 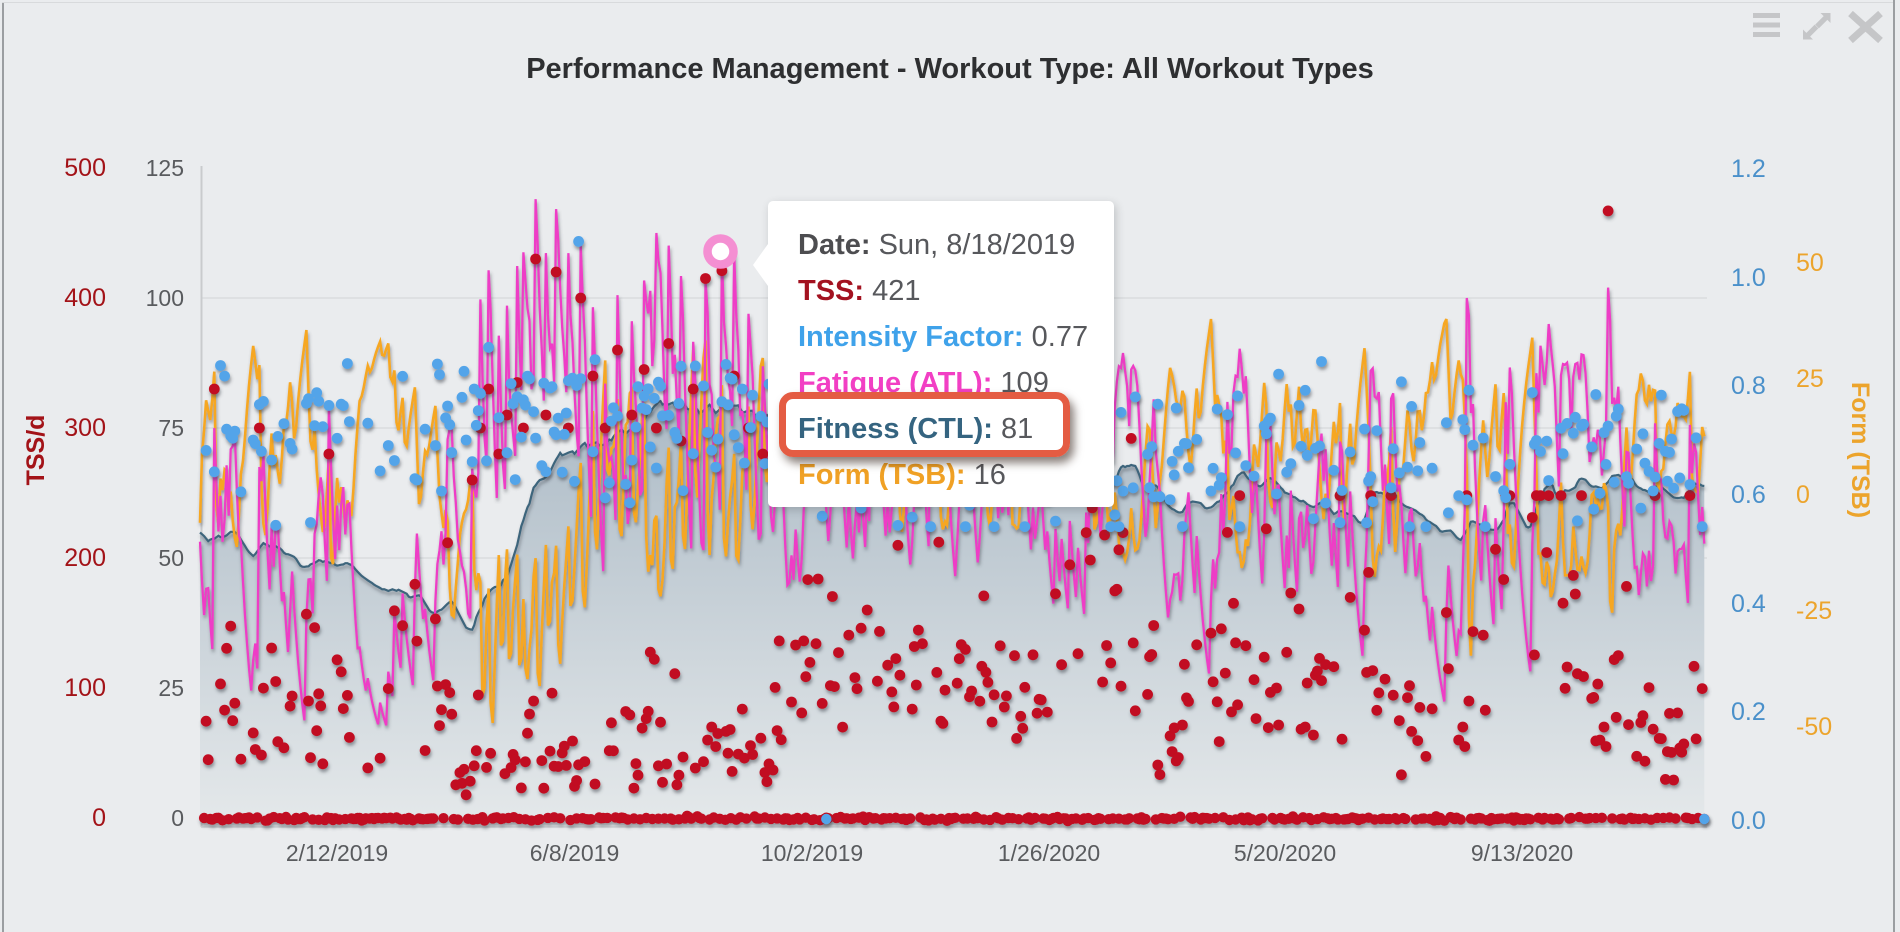 I want to click on svg-text: 75, so click(x=171, y=428).